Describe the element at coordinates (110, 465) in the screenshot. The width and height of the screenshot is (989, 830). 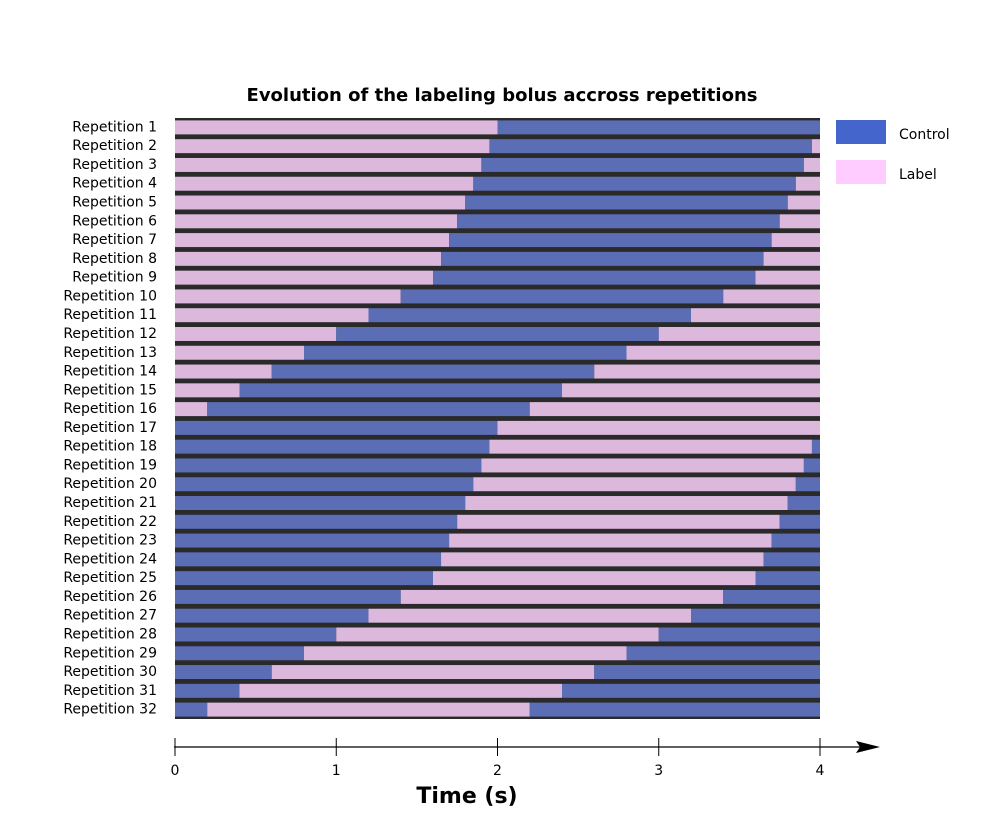
I see `y-tick-label: Repetition 19` at that location.